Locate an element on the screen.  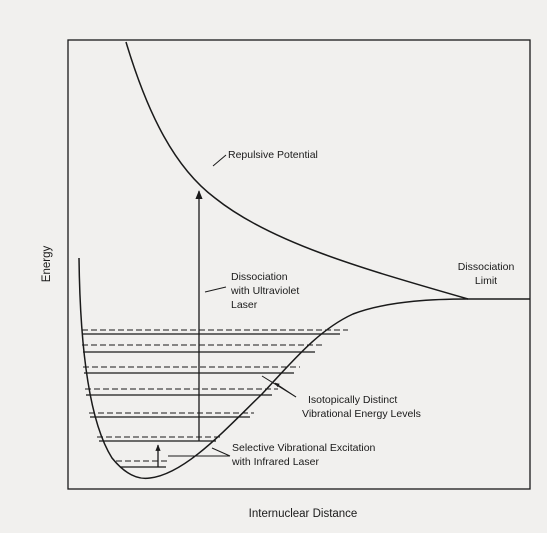
label-repulsive-potential: Repulsive Potential is located at coordinates (273, 155).